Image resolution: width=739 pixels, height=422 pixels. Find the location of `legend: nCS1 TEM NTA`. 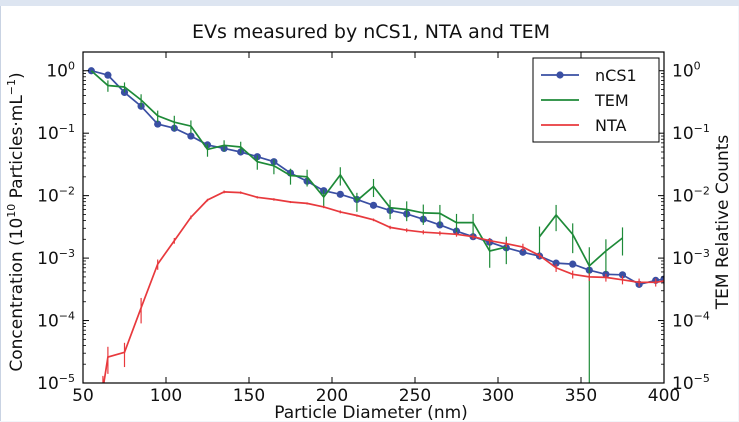

legend: nCS1 TEM NTA is located at coordinates (596, 100).